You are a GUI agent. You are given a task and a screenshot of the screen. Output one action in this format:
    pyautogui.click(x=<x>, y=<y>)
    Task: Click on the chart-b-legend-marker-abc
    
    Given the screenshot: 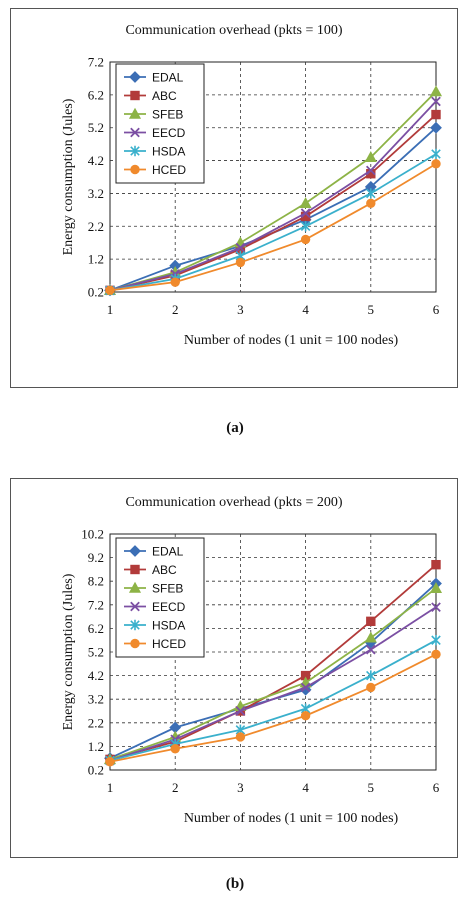 What is the action you would take?
    pyautogui.click(x=135, y=569)
    